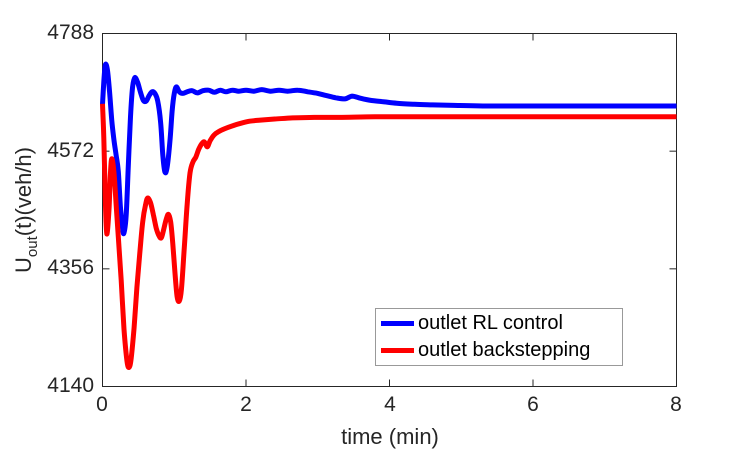 The height and width of the screenshot is (454, 747). Describe the element at coordinates (70, 32) in the screenshot. I see `y-tick-label: 4788` at that location.